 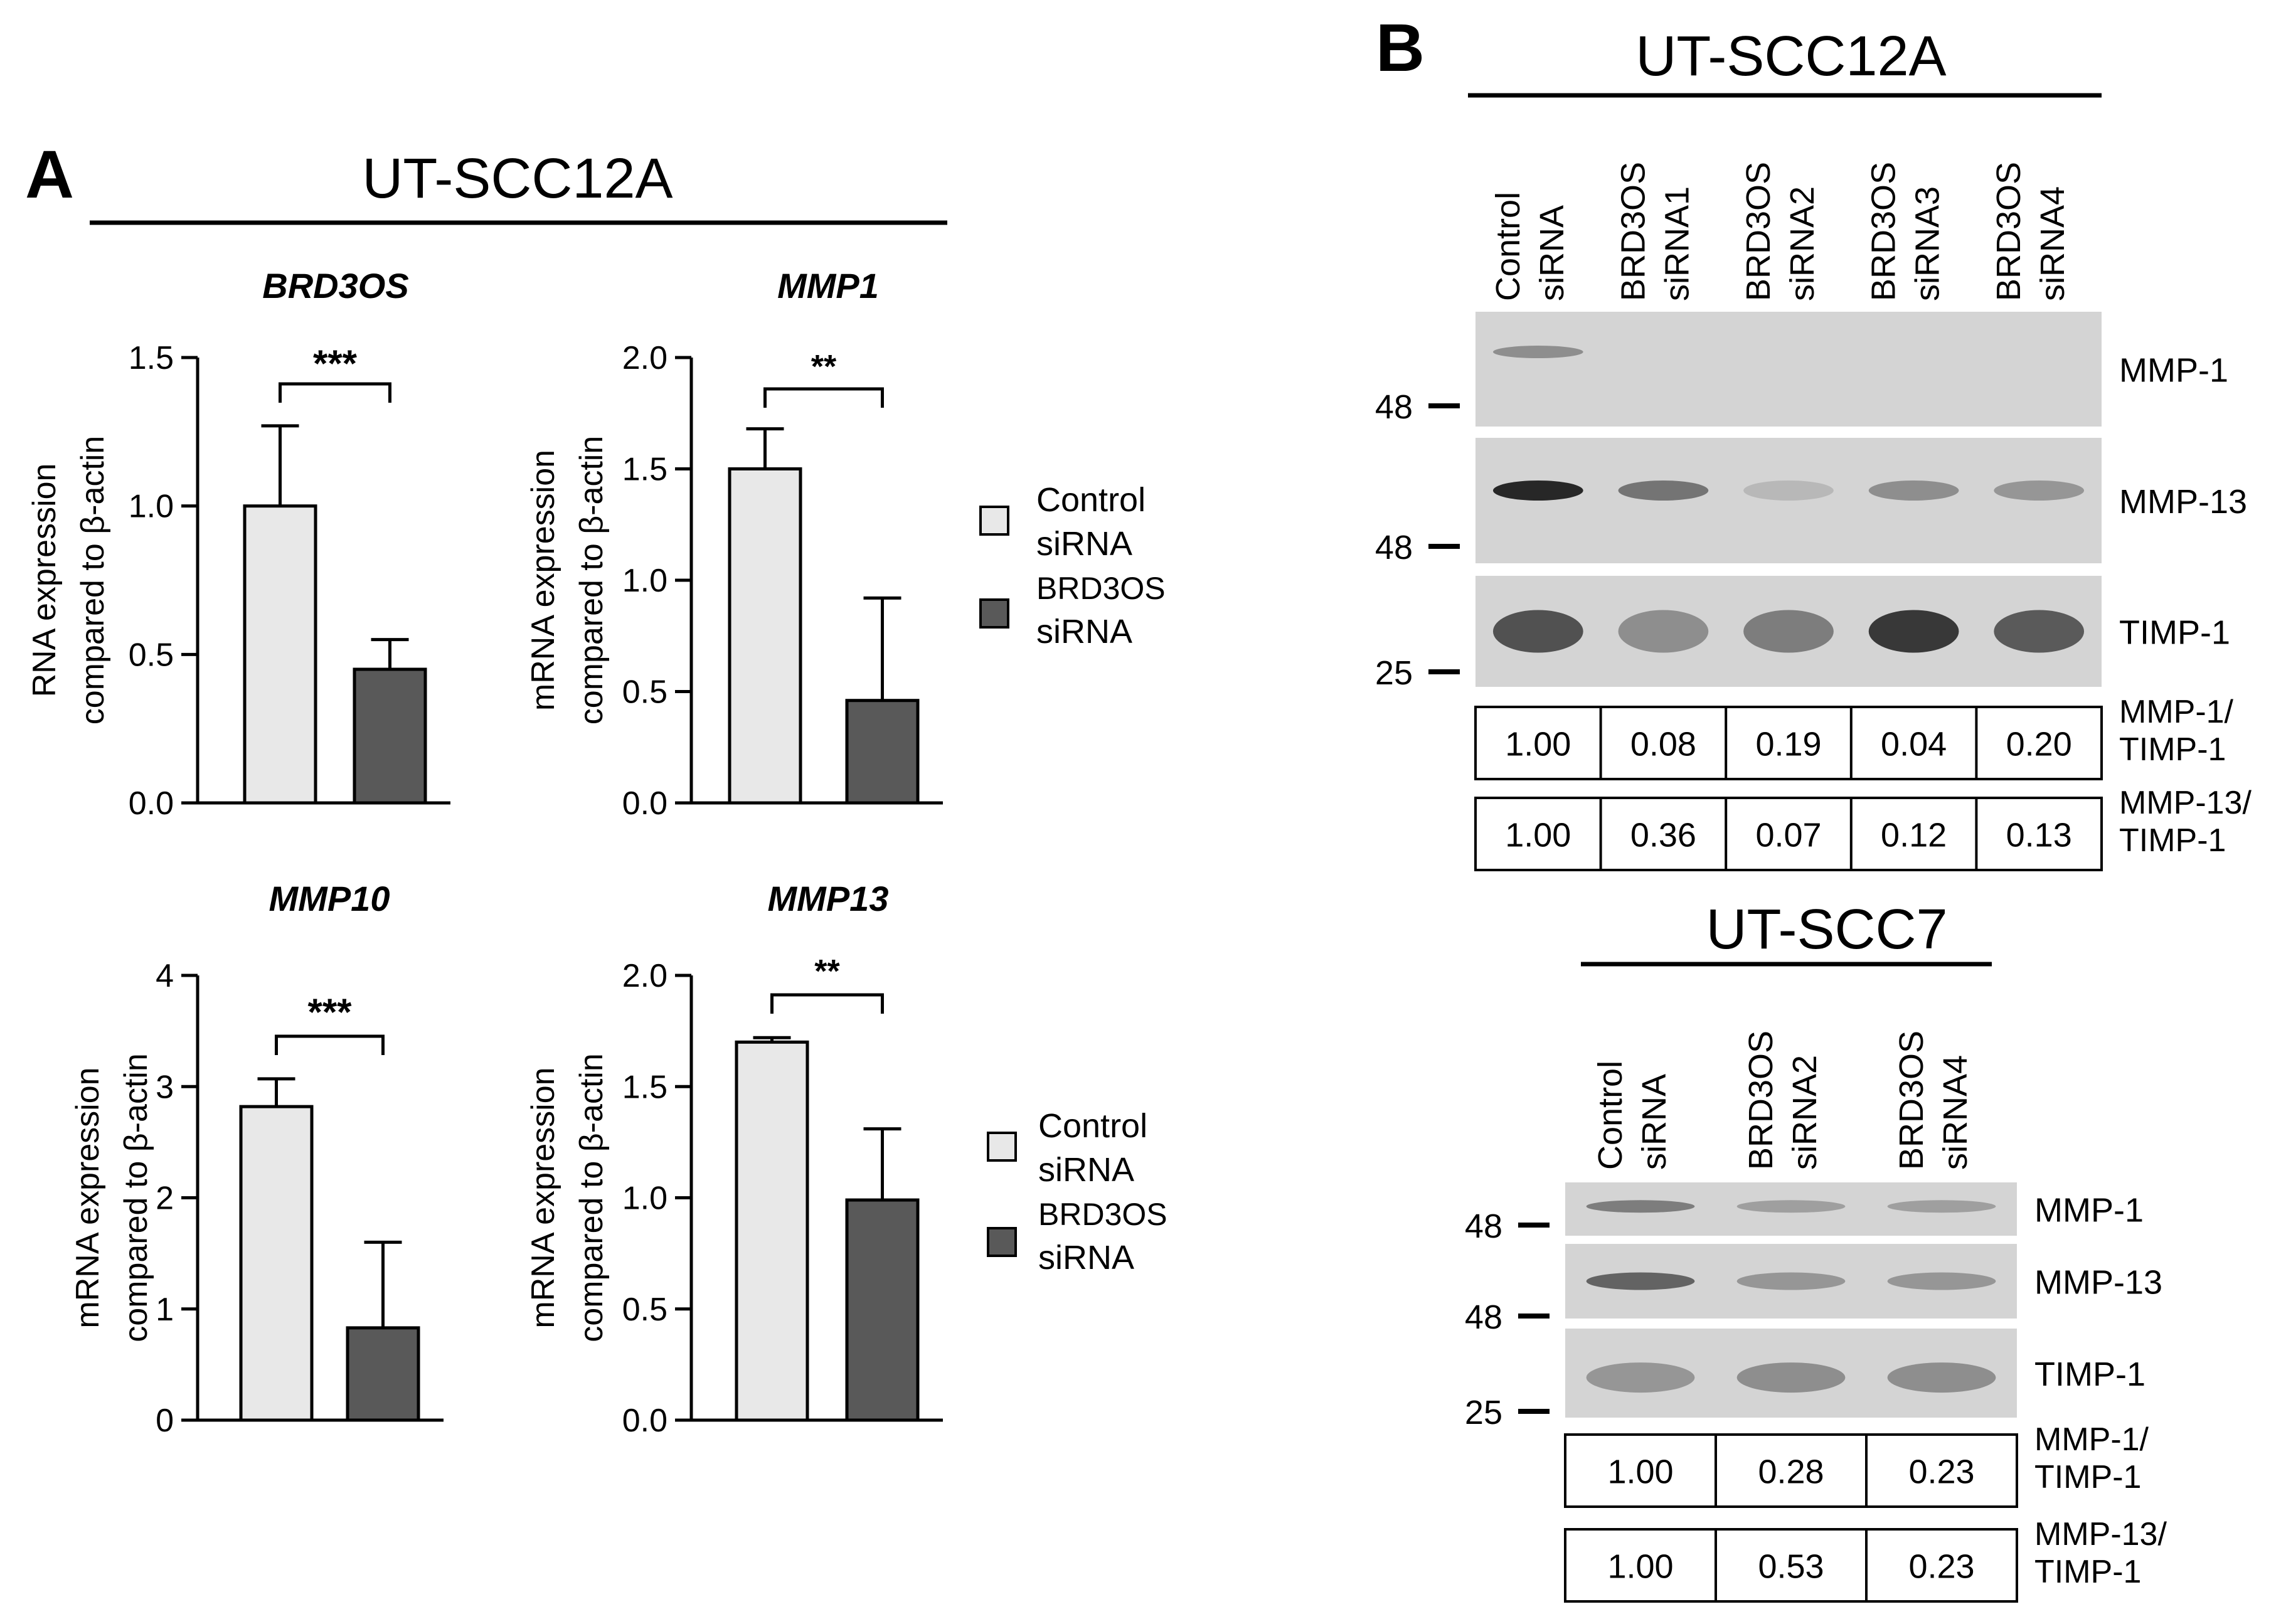 What do you see at coordinates (165, 1199) in the screenshot?
I see `y-tick-label: 2` at bounding box center [165, 1199].